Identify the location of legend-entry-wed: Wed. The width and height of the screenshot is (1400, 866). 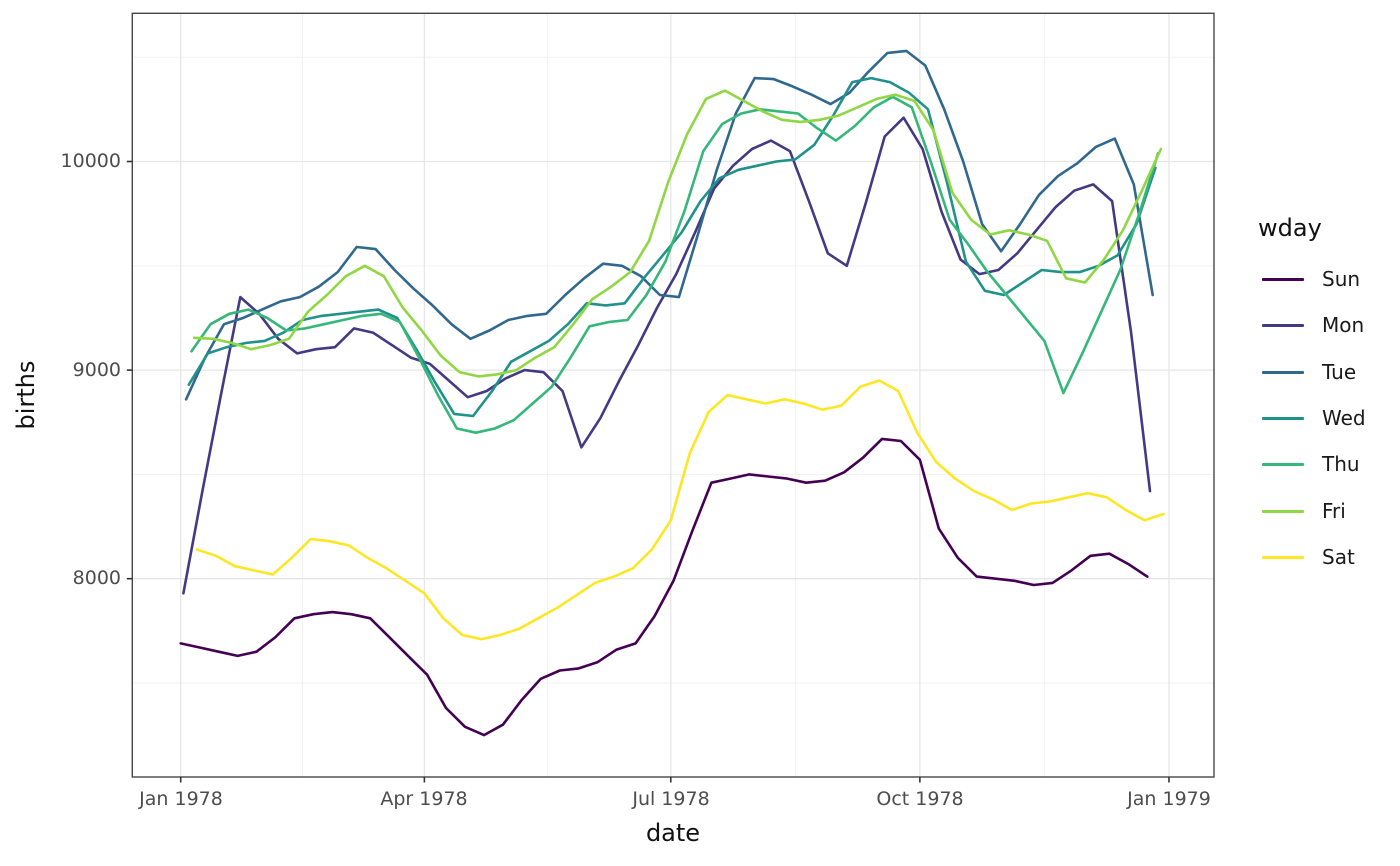
(1331, 418).